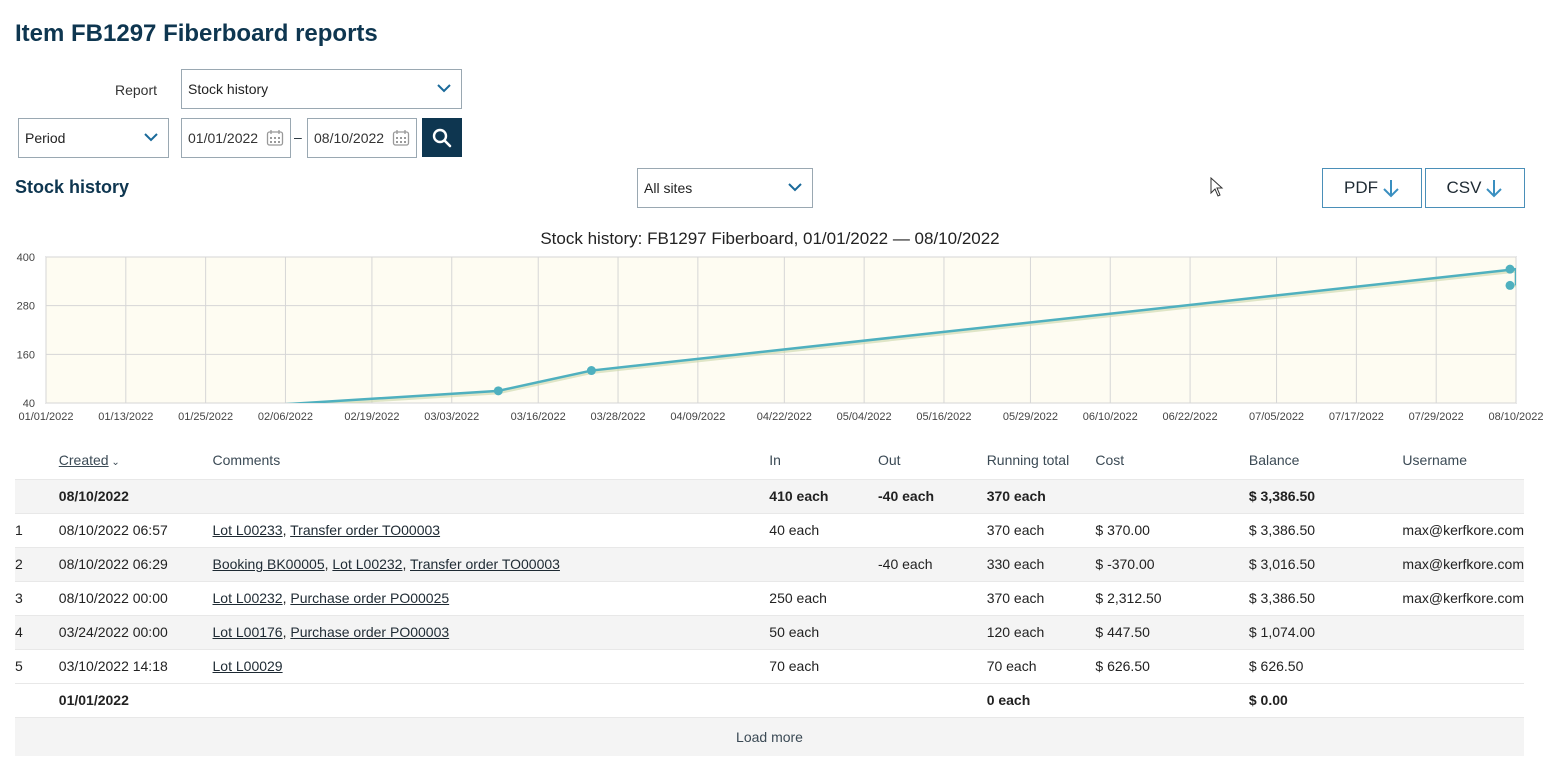 The height and width of the screenshot is (773, 1543). I want to click on series-shadow, so click(914, 336).